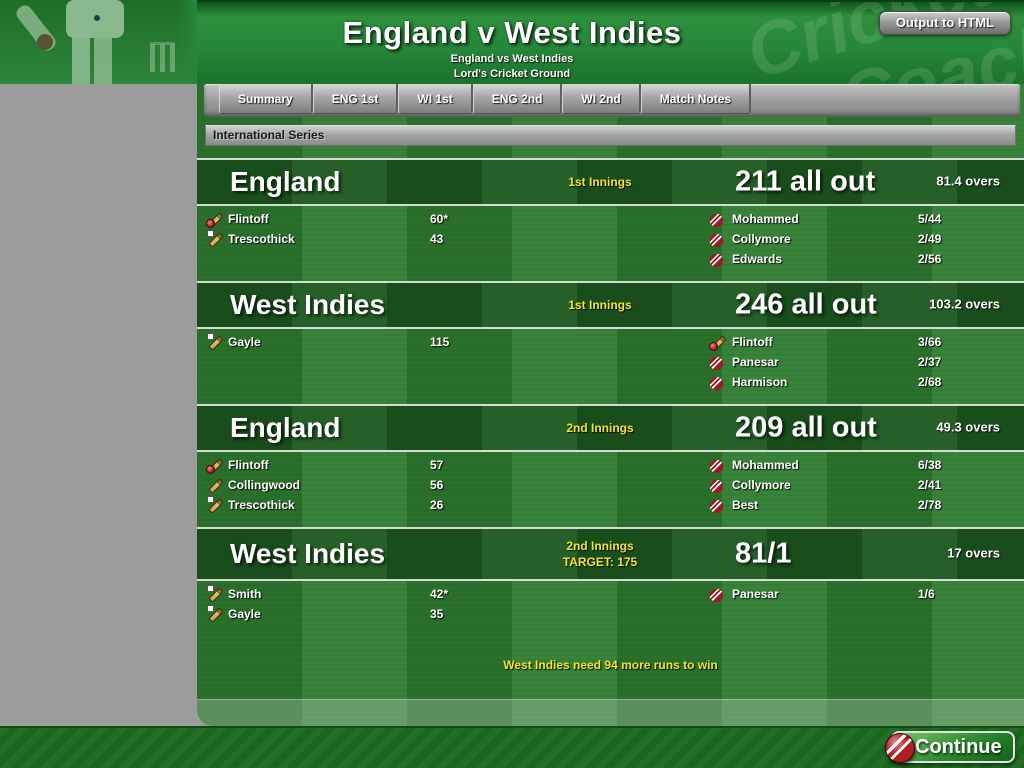 The width and height of the screenshot is (1024, 768). I want to click on tab-label: Summary, so click(265, 98).